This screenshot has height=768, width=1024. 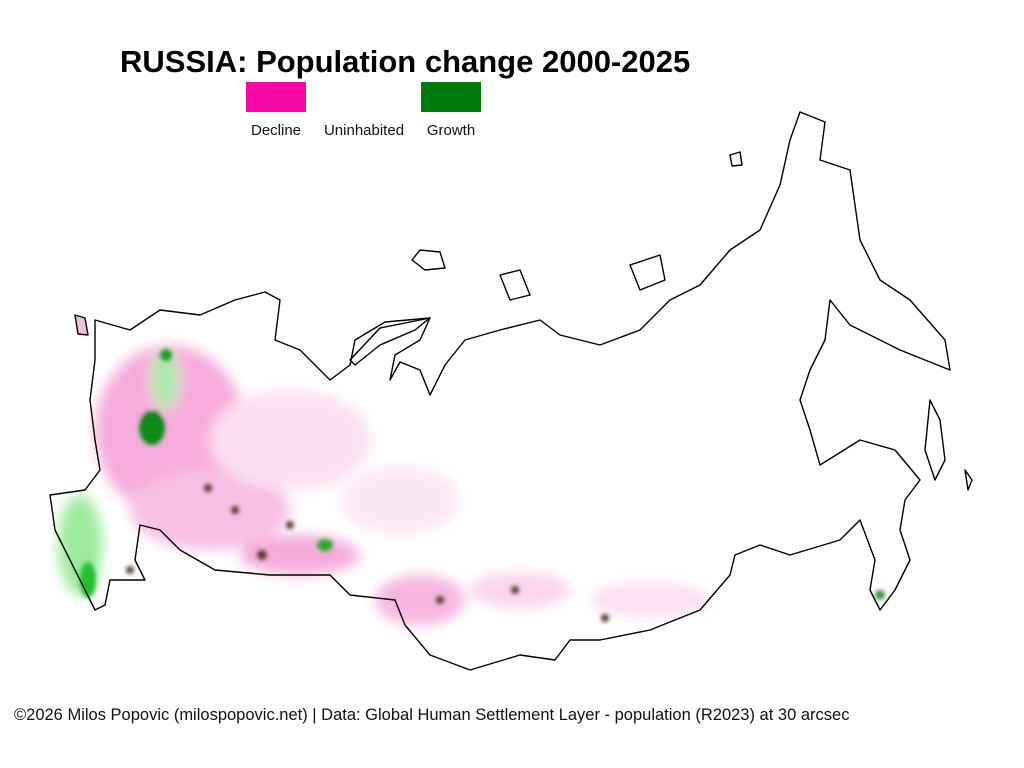 I want to click on legend: Decline Uninhabited Growth, so click(x=363, y=110).